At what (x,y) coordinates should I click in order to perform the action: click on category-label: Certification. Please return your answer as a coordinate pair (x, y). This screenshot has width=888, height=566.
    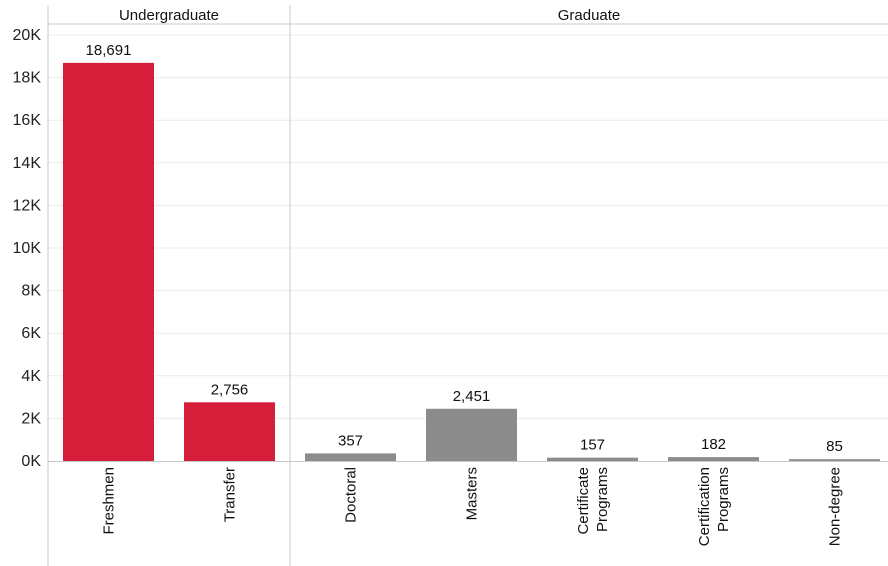
    Looking at the image, I should click on (704, 506).